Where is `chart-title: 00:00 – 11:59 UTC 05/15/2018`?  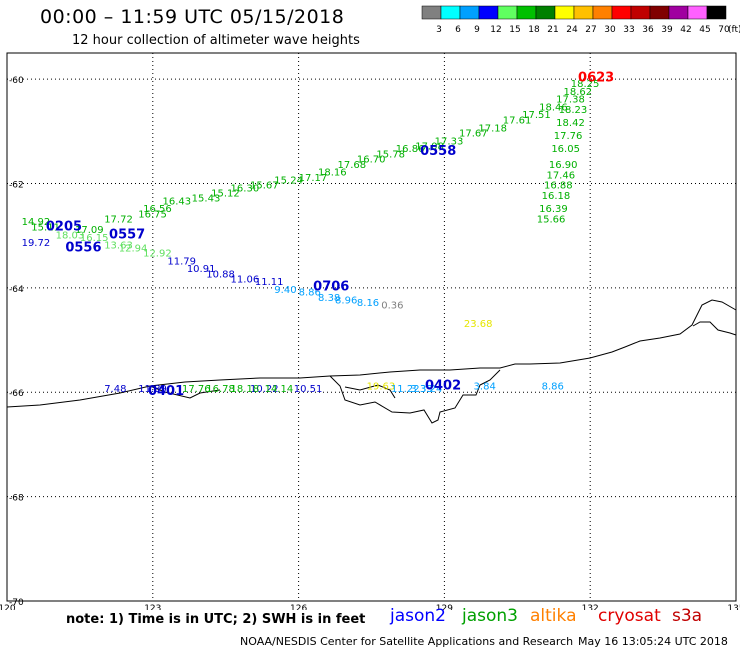
chart-title: 00:00 – 11:59 UTC 05/15/2018 is located at coordinates (192, 17).